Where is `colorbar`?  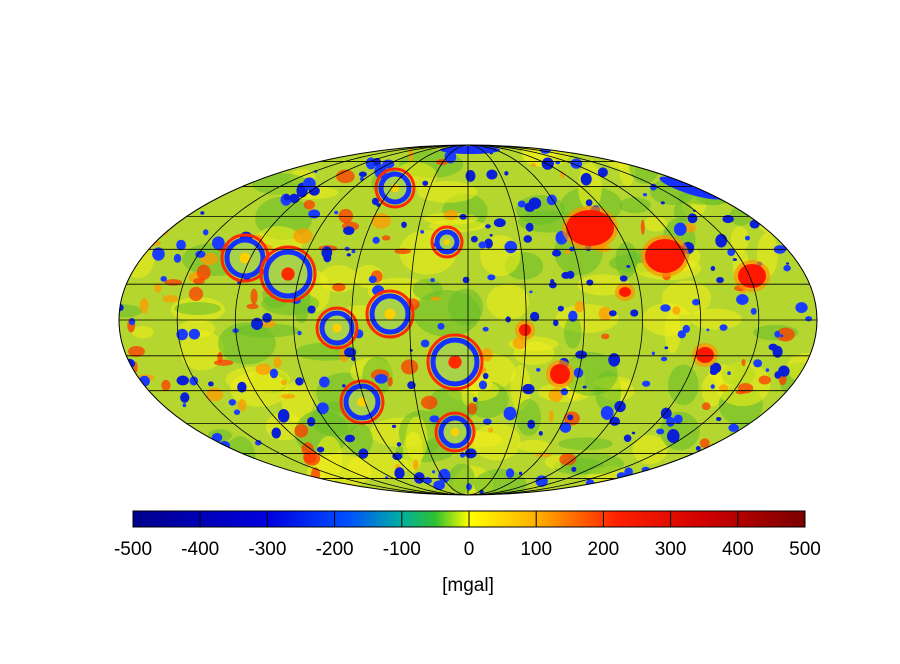
colorbar is located at coordinates (469, 519).